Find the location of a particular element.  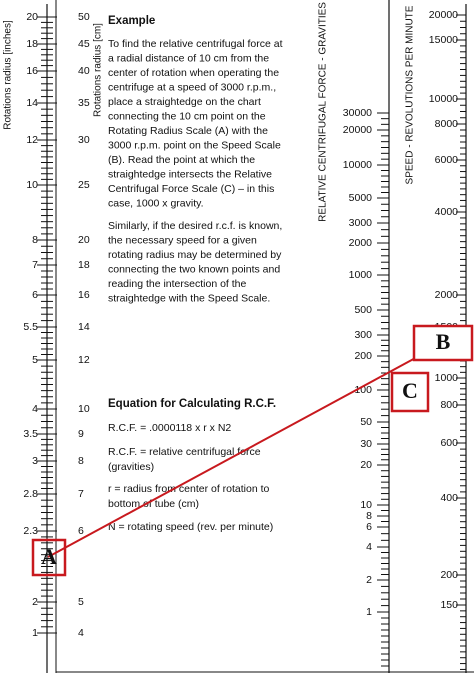

scale-label: 150 is located at coordinates (449, 605).